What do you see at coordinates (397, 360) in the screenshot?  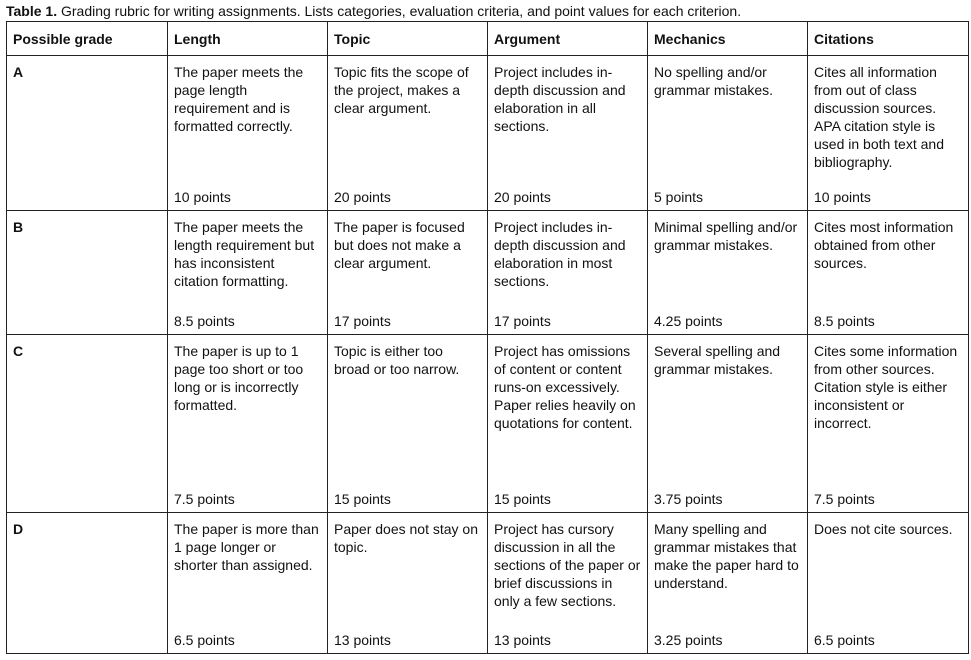 I see `criterion-text: Topic is either too broad or too narrow.` at bounding box center [397, 360].